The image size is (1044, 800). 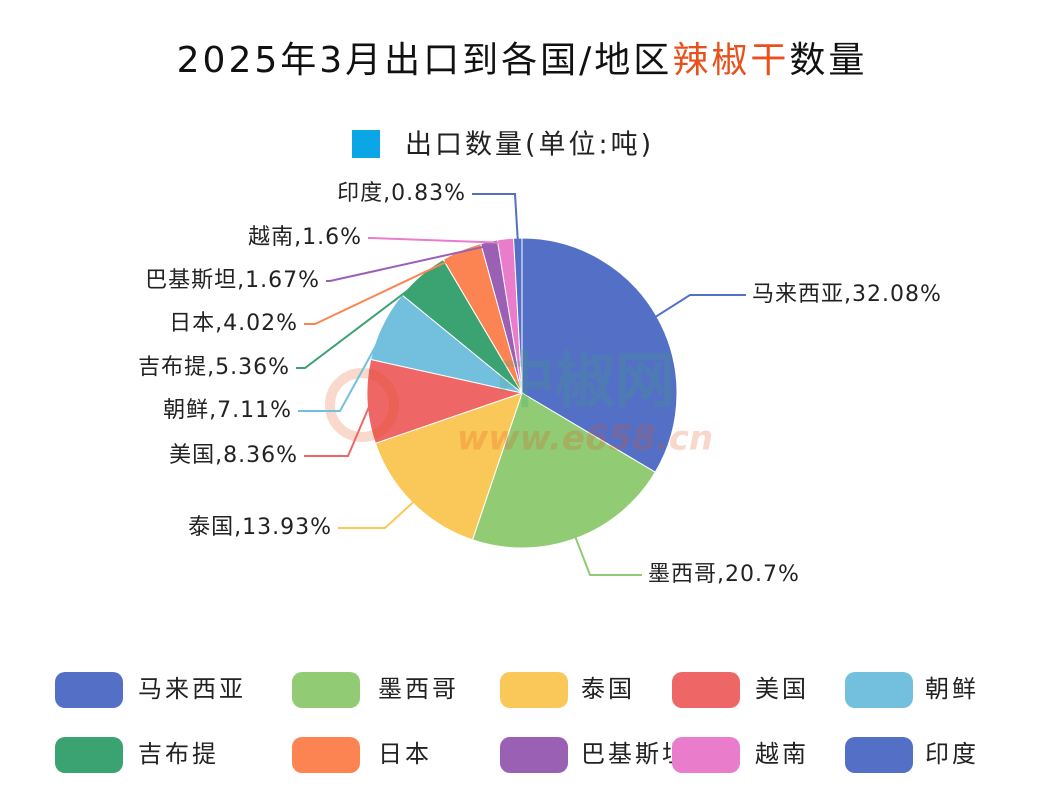 I want to click on legend-label: 泰国, so click(x=608, y=689).